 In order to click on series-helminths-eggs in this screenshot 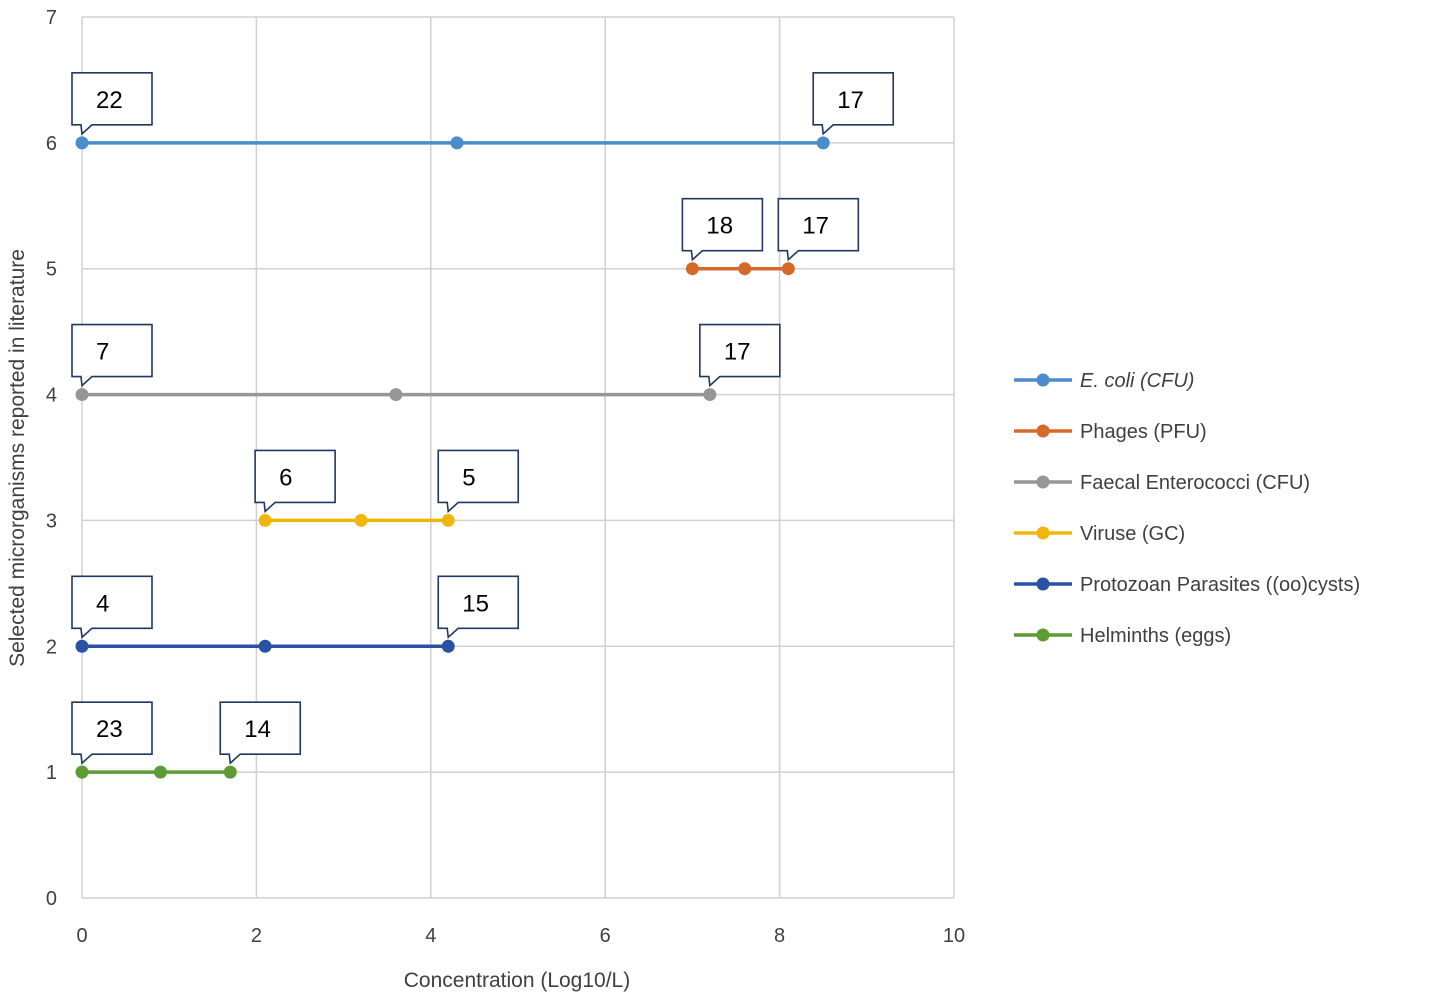, I will do `click(156, 772)`.